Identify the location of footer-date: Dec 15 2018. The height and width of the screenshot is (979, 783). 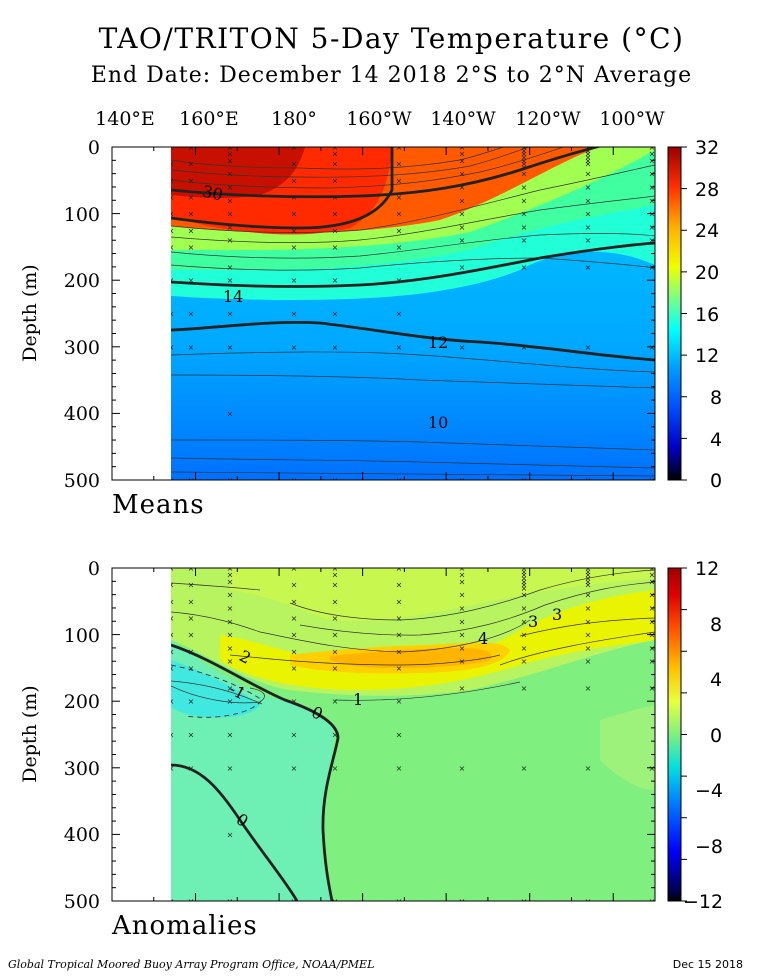
(707, 964).